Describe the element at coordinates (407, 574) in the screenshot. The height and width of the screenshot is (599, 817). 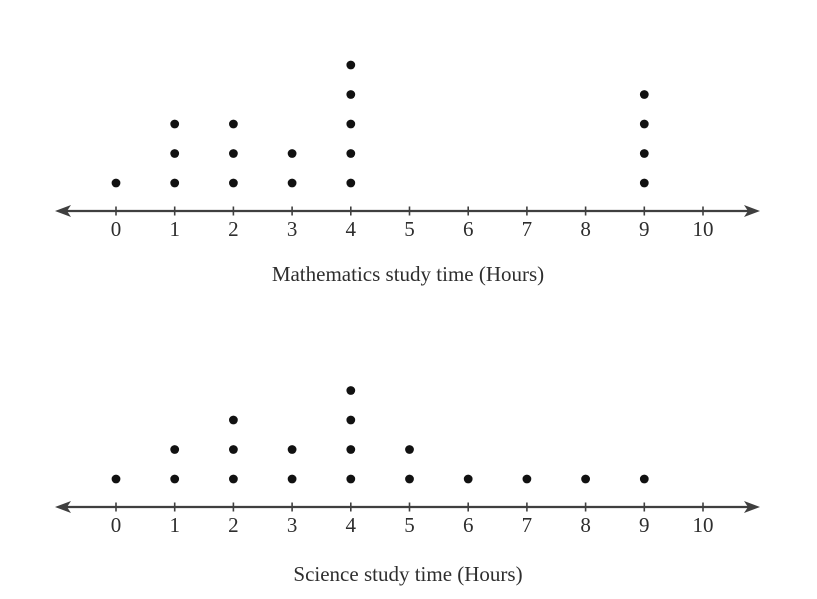
I see `science-plot-title: Science study time (Hours)` at that location.